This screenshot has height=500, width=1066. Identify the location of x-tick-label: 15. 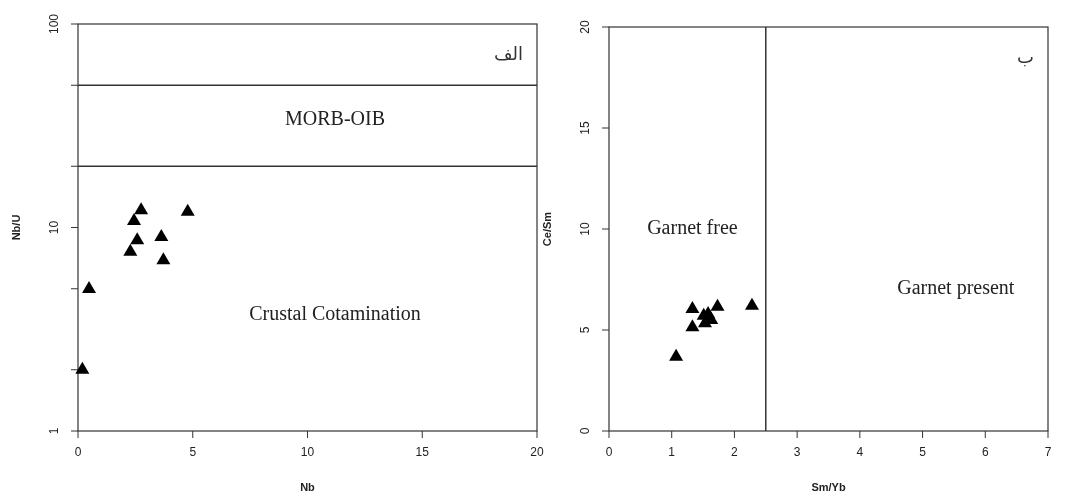
(422, 452).